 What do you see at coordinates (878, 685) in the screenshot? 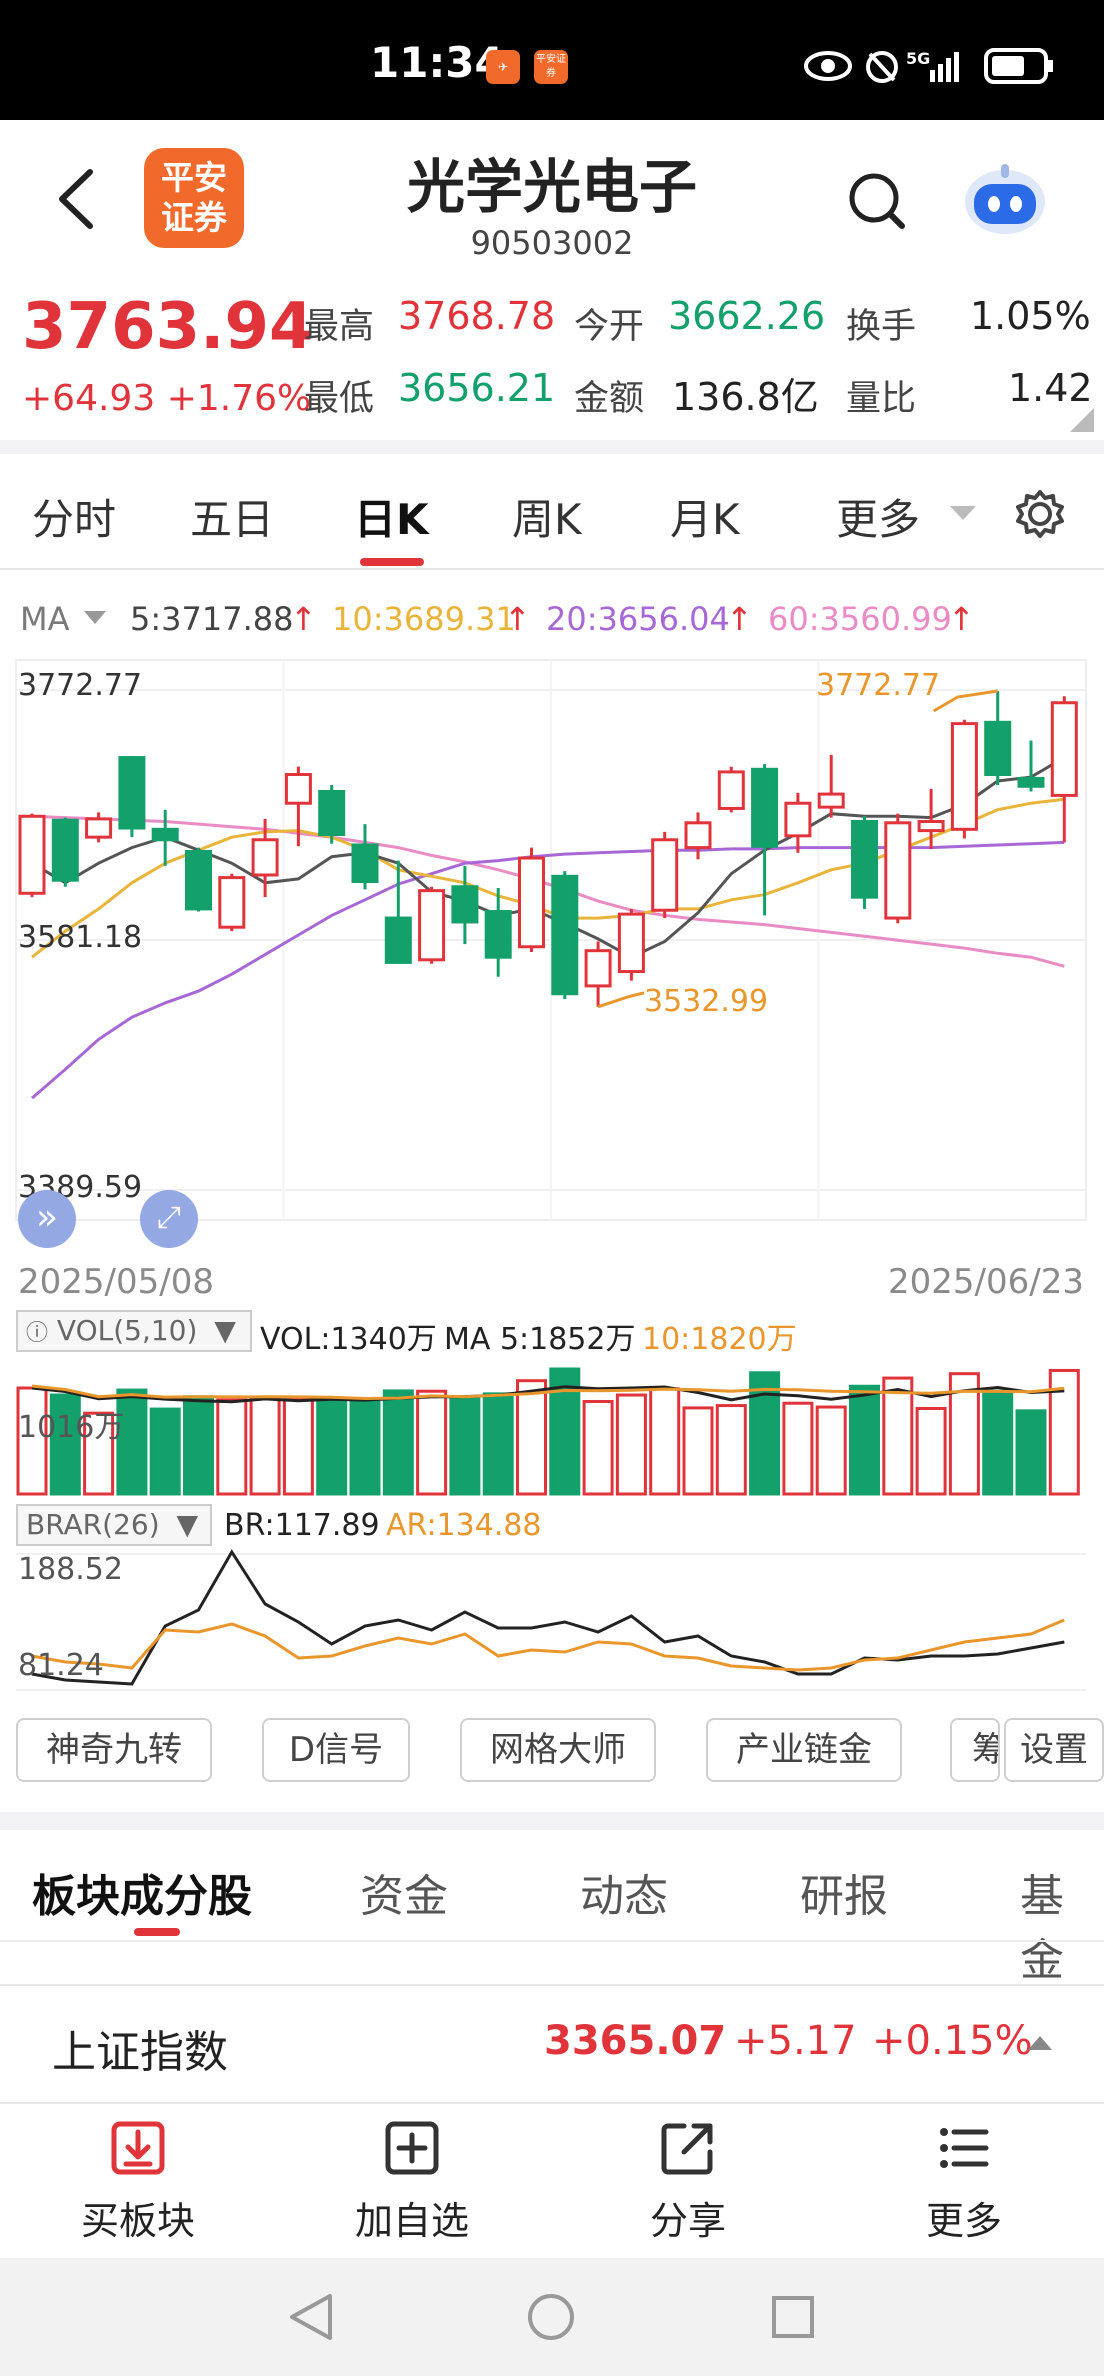
I see `max-price-annotation: 3772.77` at bounding box center [878, 685].